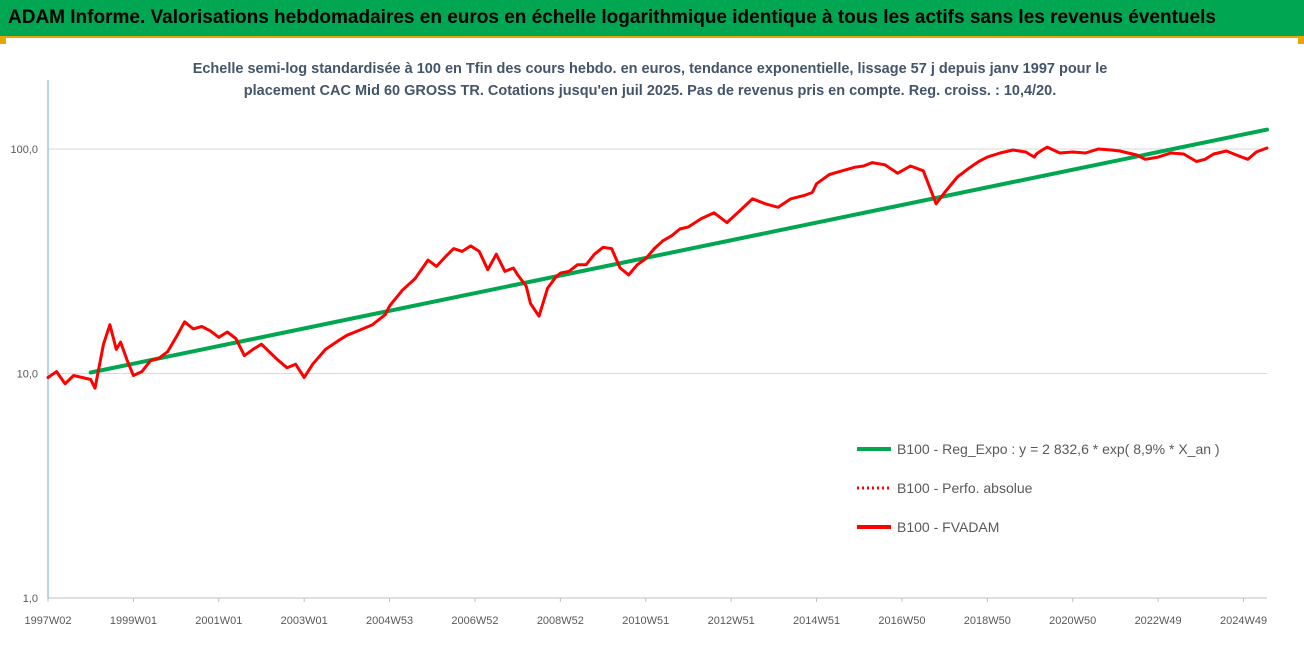 The image size is (1304, 652). What do you see at coordinates (560, 621) in the screenshot?
I see `x-tick-label: 2008W52` at bounding box center [560, 621].